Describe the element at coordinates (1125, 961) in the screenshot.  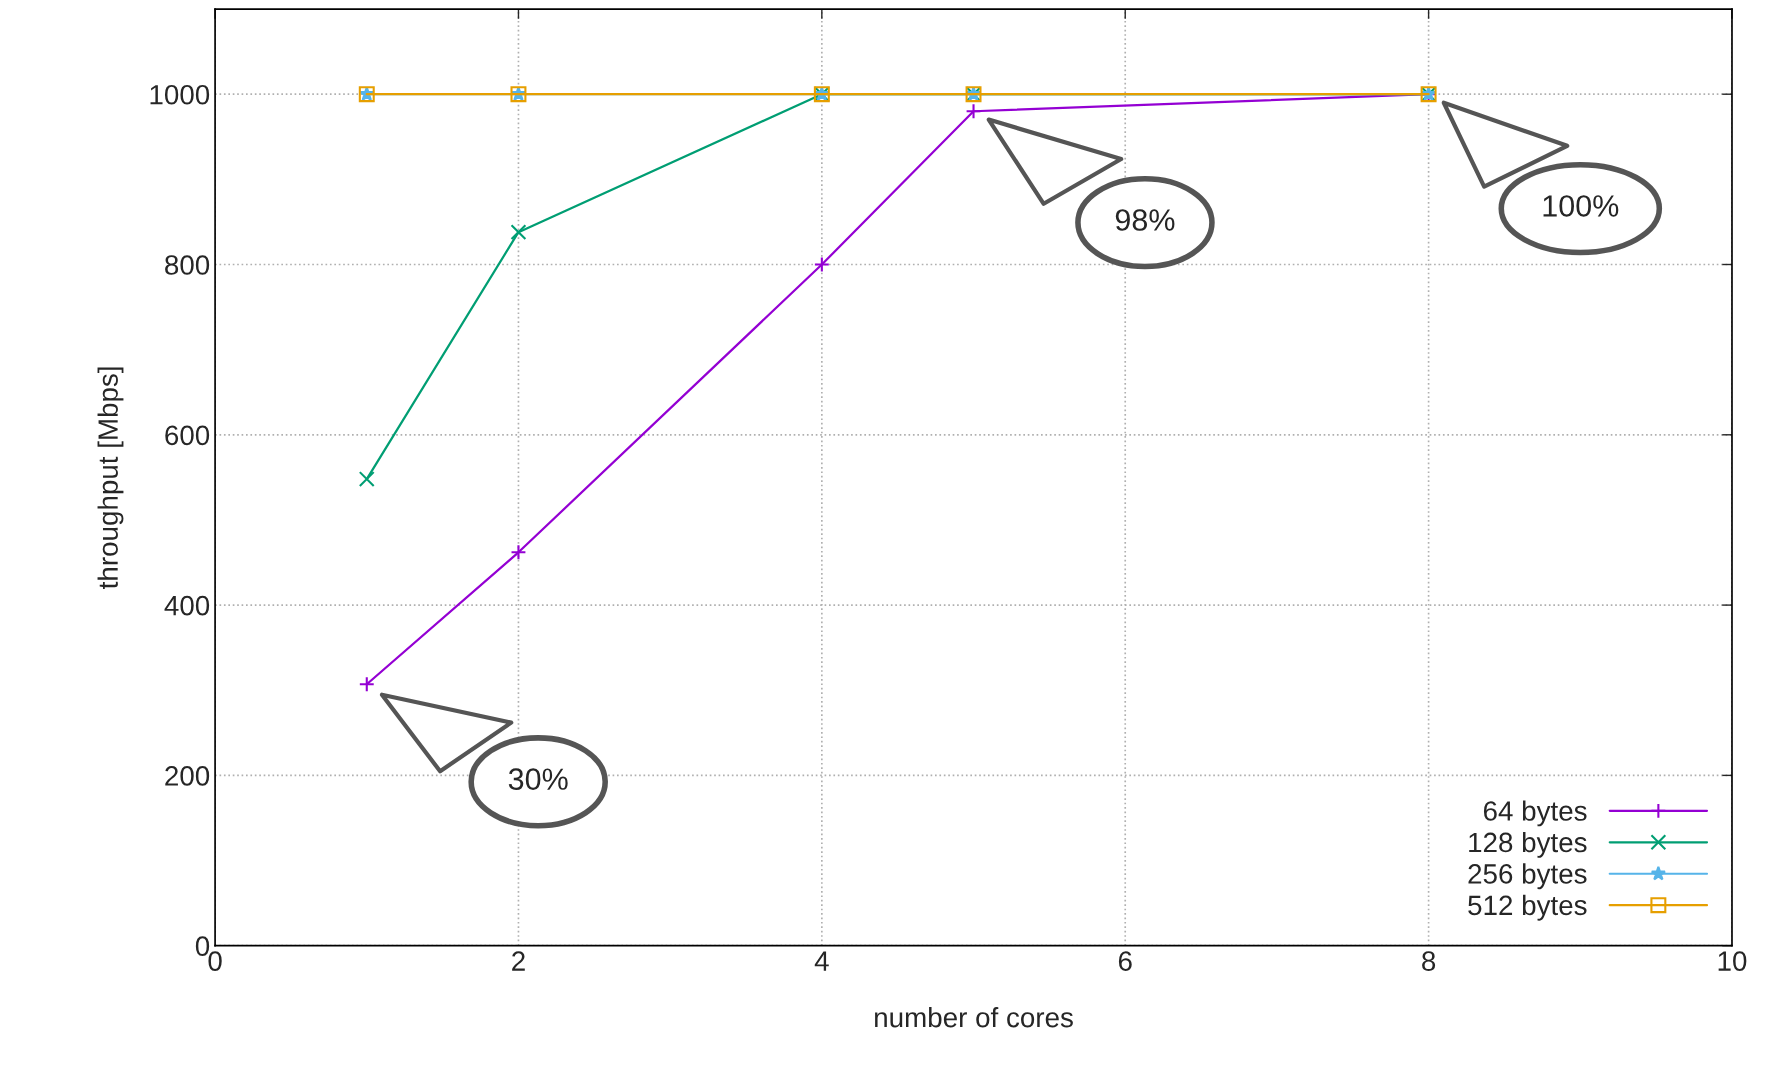
I see `x-tick-label: 6` at that location.